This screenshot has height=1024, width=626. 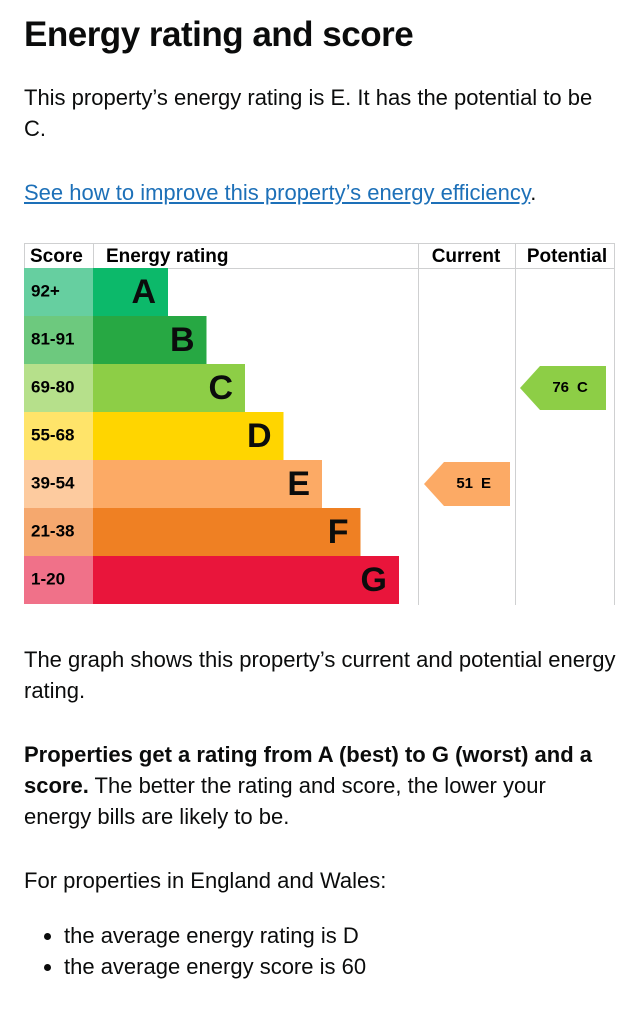 What do you see at coordinates (338, 532) in the screenshot?
I see `rating-letter: F` at bounding box center [338, 532].